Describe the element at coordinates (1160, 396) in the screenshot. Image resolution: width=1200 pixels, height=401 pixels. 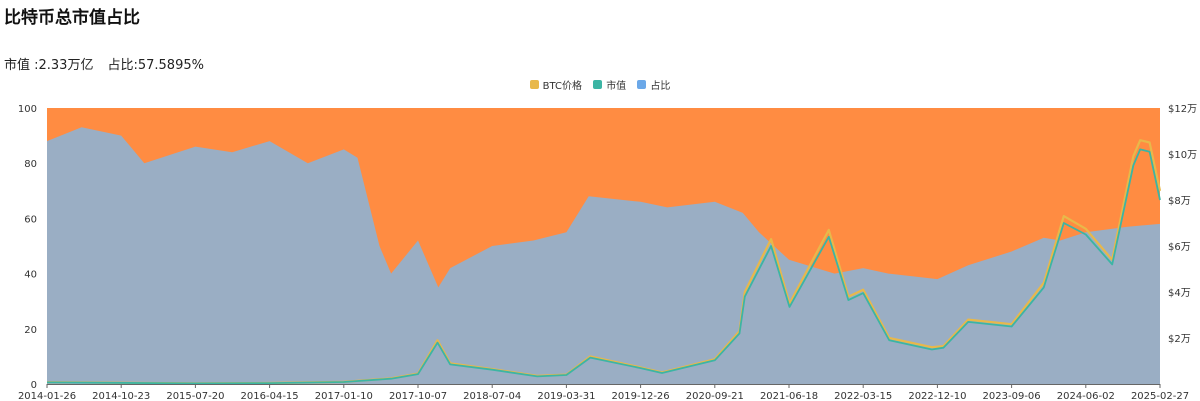
I see `x-tick-label: 2025-02-27` at that location.